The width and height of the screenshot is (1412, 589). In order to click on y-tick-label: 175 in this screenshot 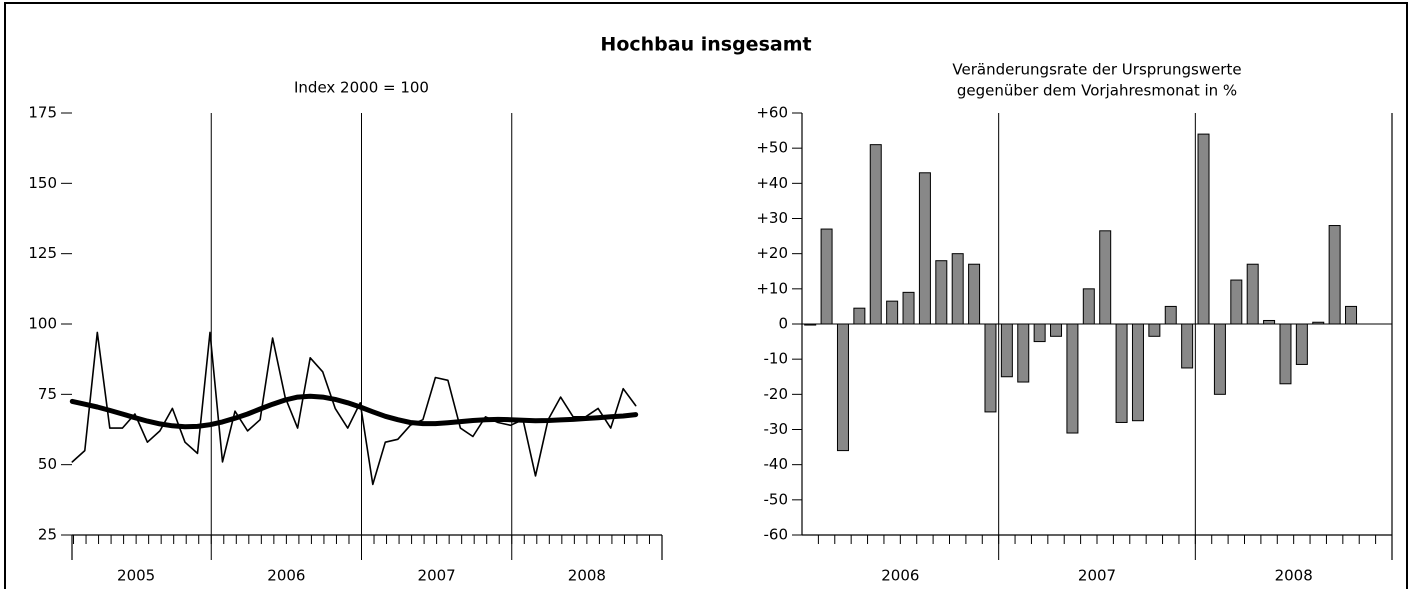, I will do `click(42, 113)`.